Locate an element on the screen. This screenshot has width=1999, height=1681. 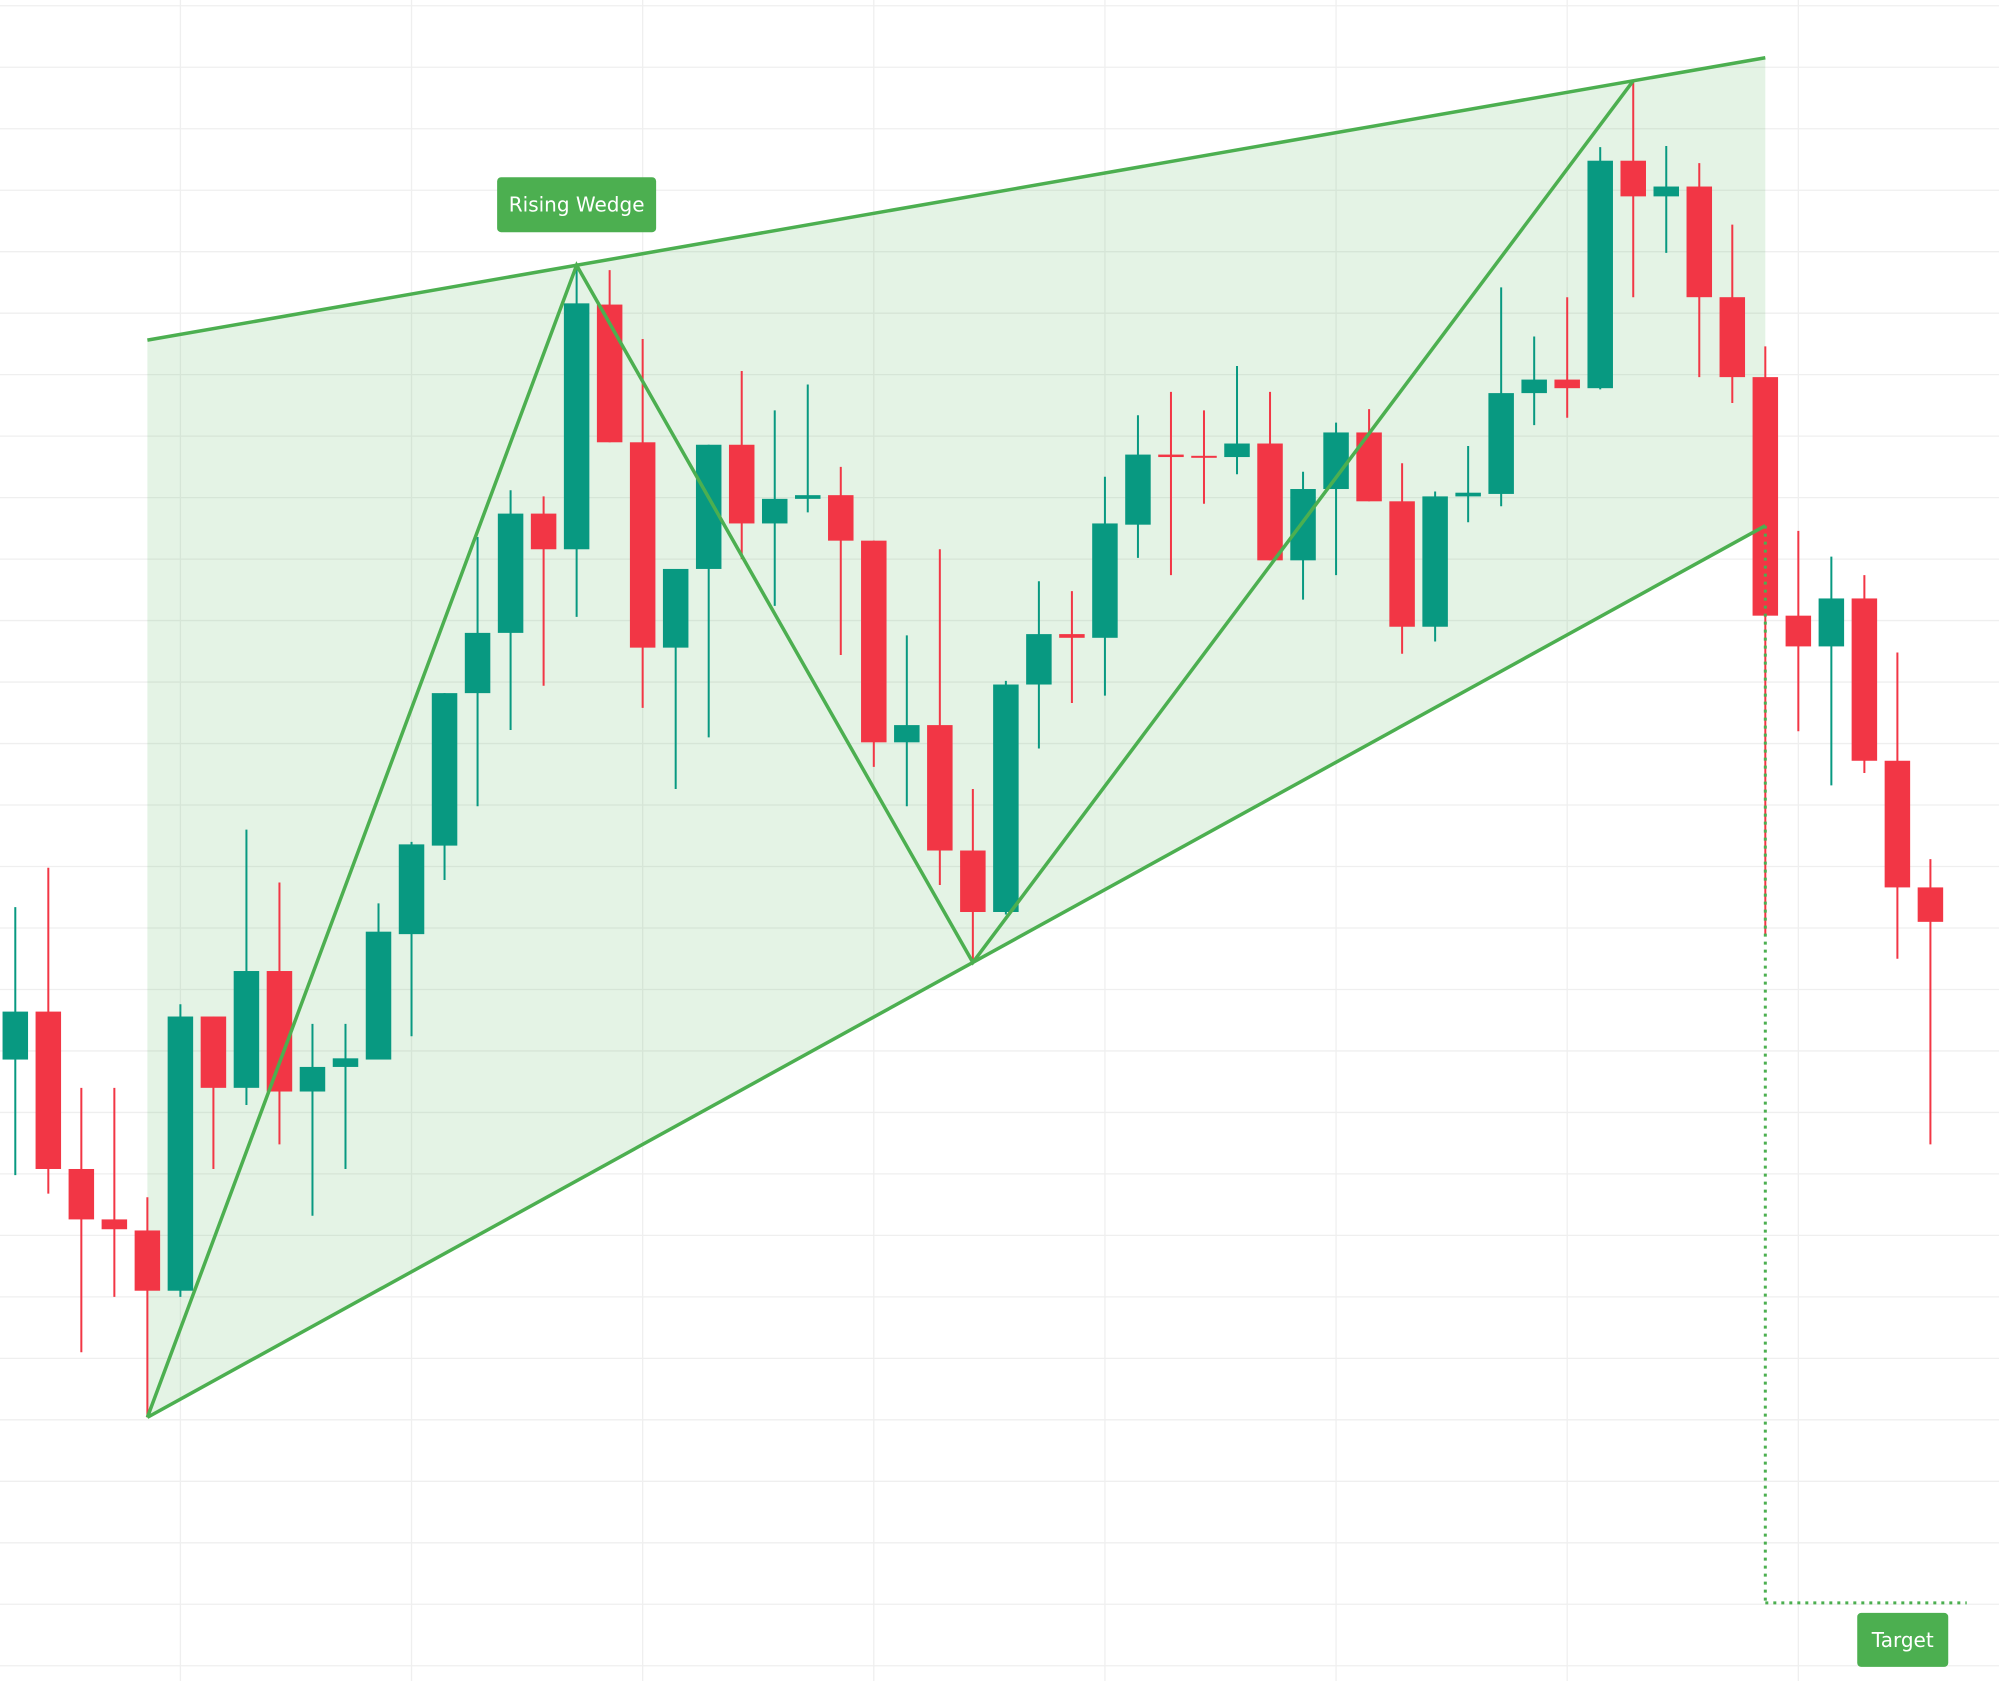
target-label-box is located at coordinates (1903, 1639).